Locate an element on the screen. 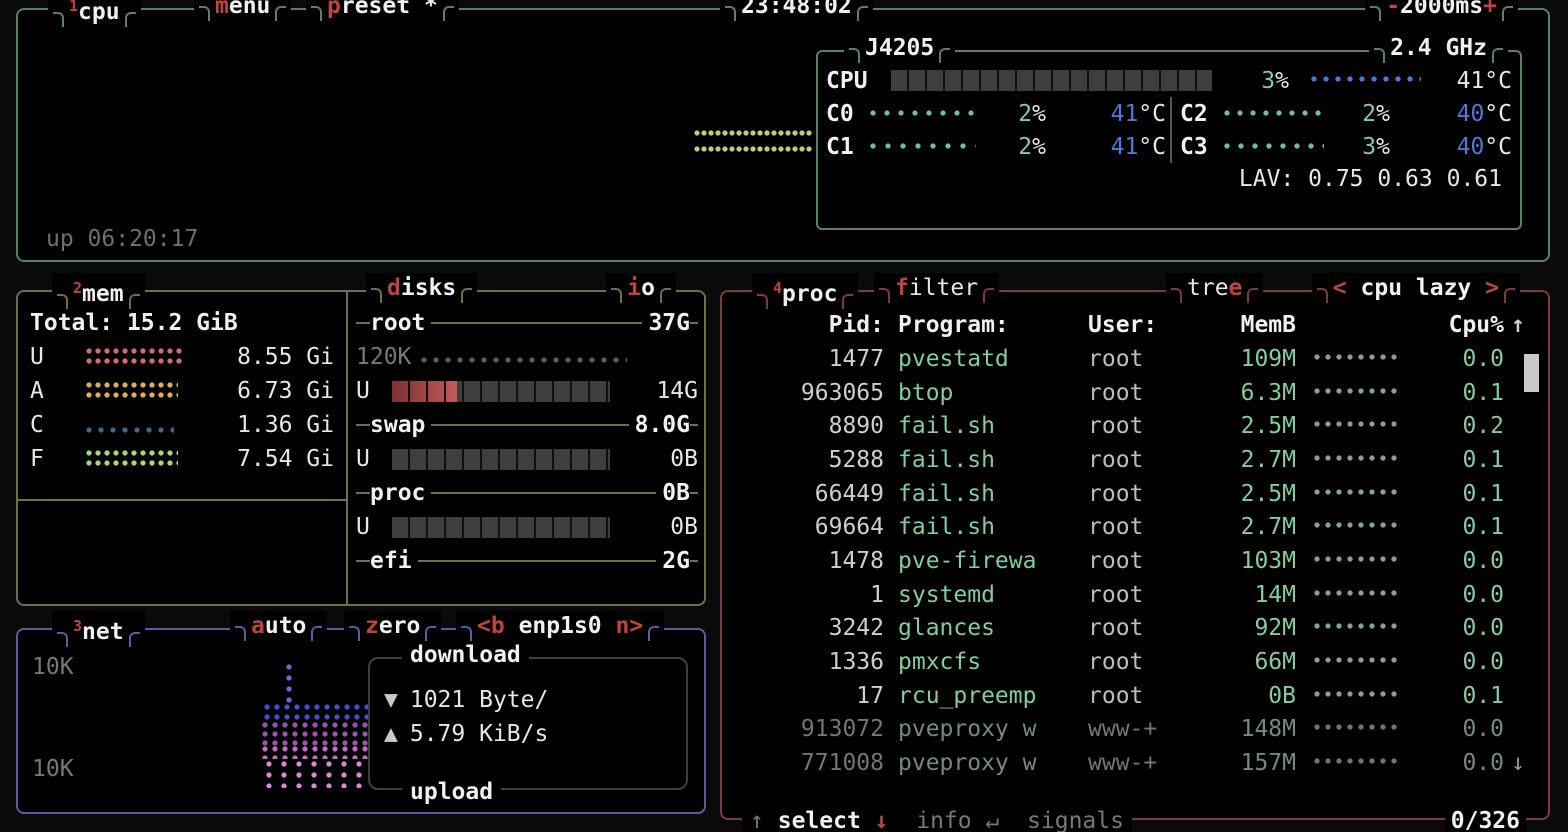 This screenshot has width=1568, height=832. sort-label: cpu lazy is located at coordinates (1416, 288).